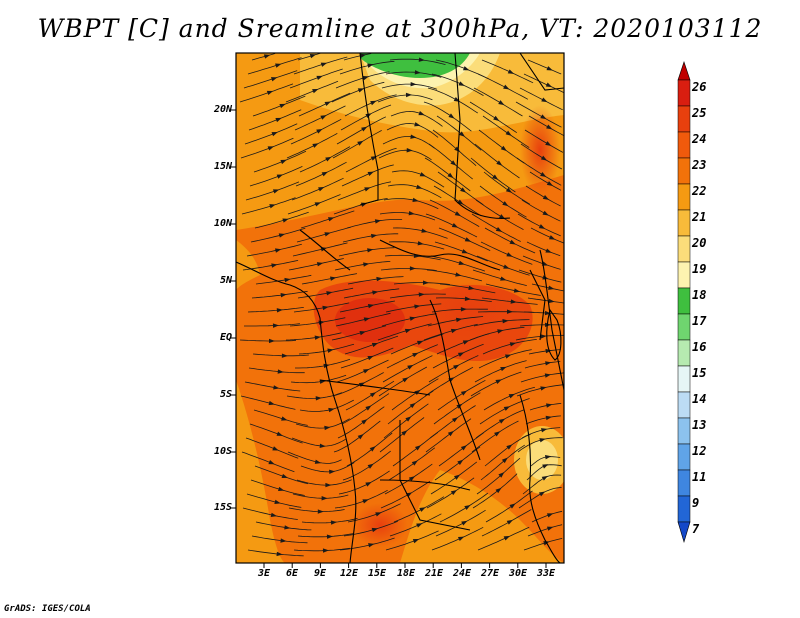 This screenshot has height=618, width=800. What do you see at coordinates (406, 573) in the screenshot?
I see `lon-label-18e: 18E` at bounding box center [406, 573].